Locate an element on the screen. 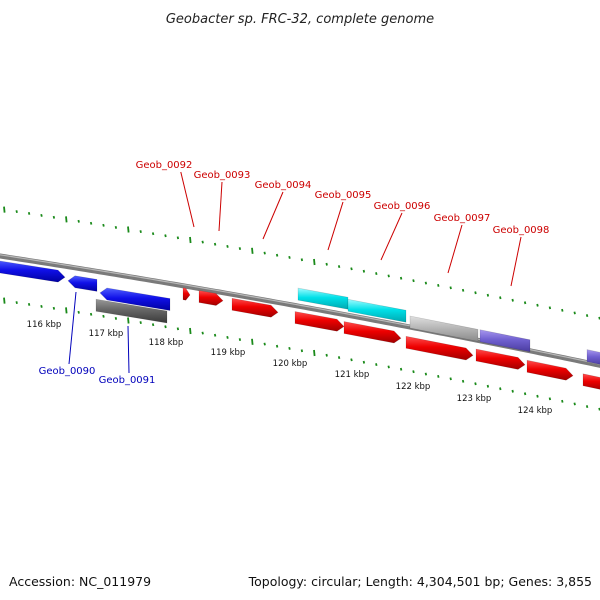 The width and height of the screenshot is (600, 600). gene-label-geob_0091: Geob_0091 is located at coordinates (127, 380).